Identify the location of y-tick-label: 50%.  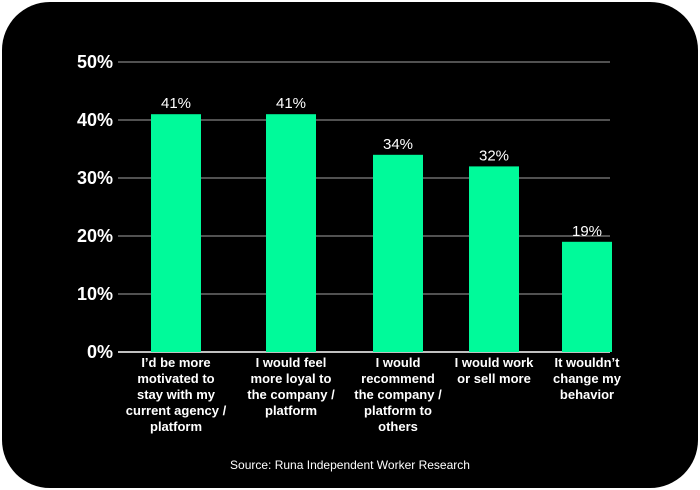
(95, 62).